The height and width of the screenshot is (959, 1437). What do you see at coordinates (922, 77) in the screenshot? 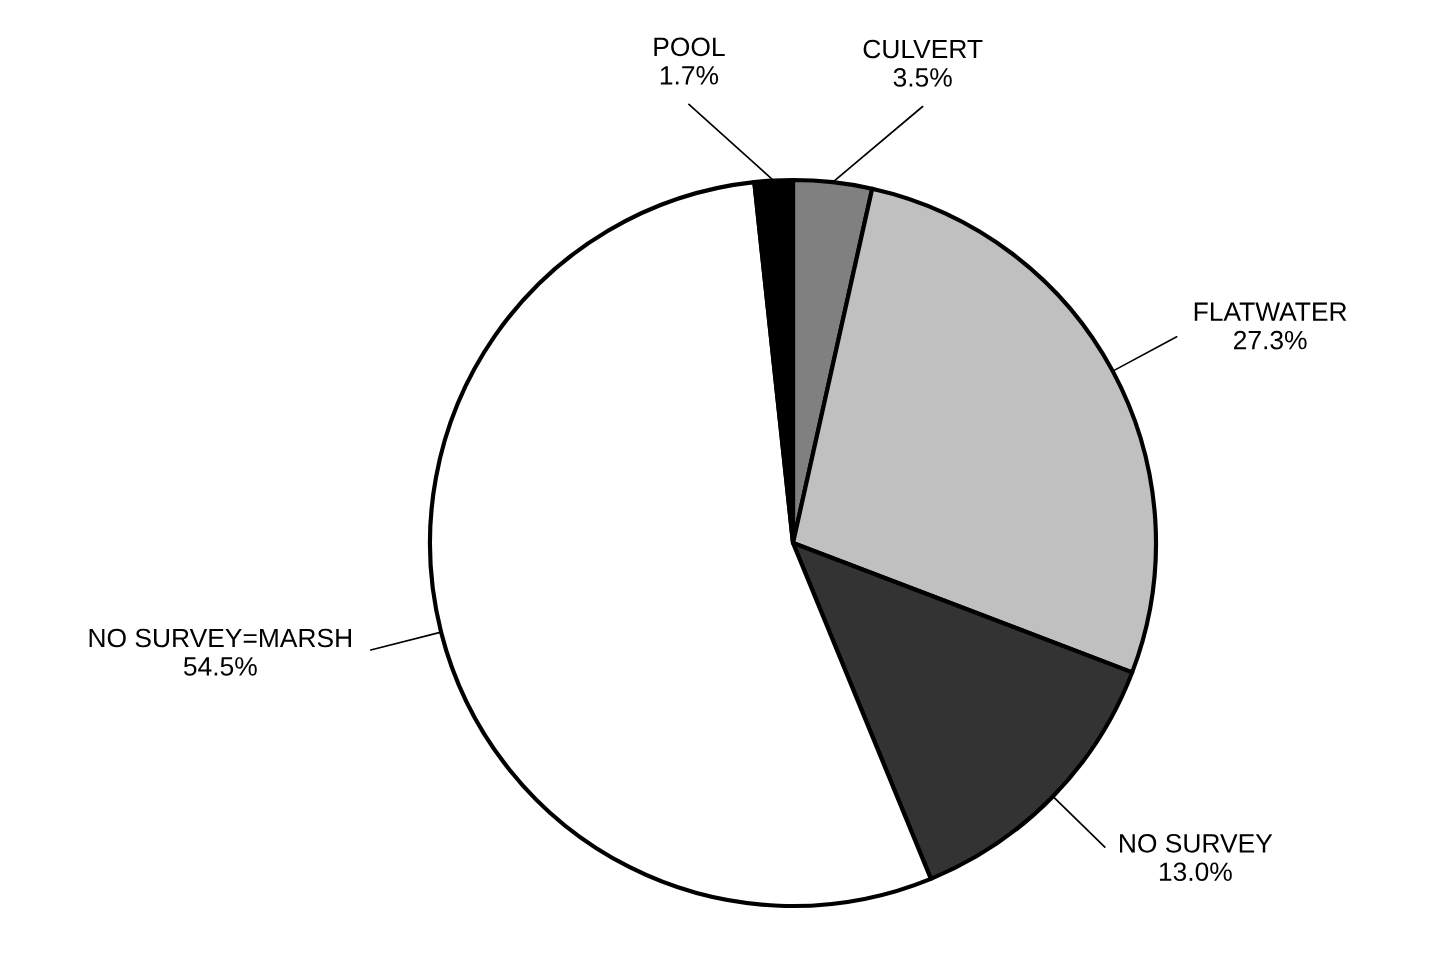
I see `data-label: 3.5%` at bounding box center [922, 77].